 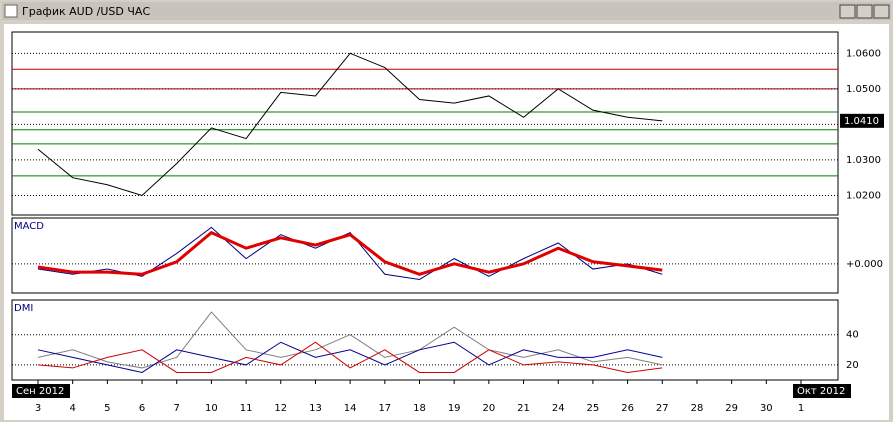 I want to click on x-tick-label: 20, so click(x=488, y=408).